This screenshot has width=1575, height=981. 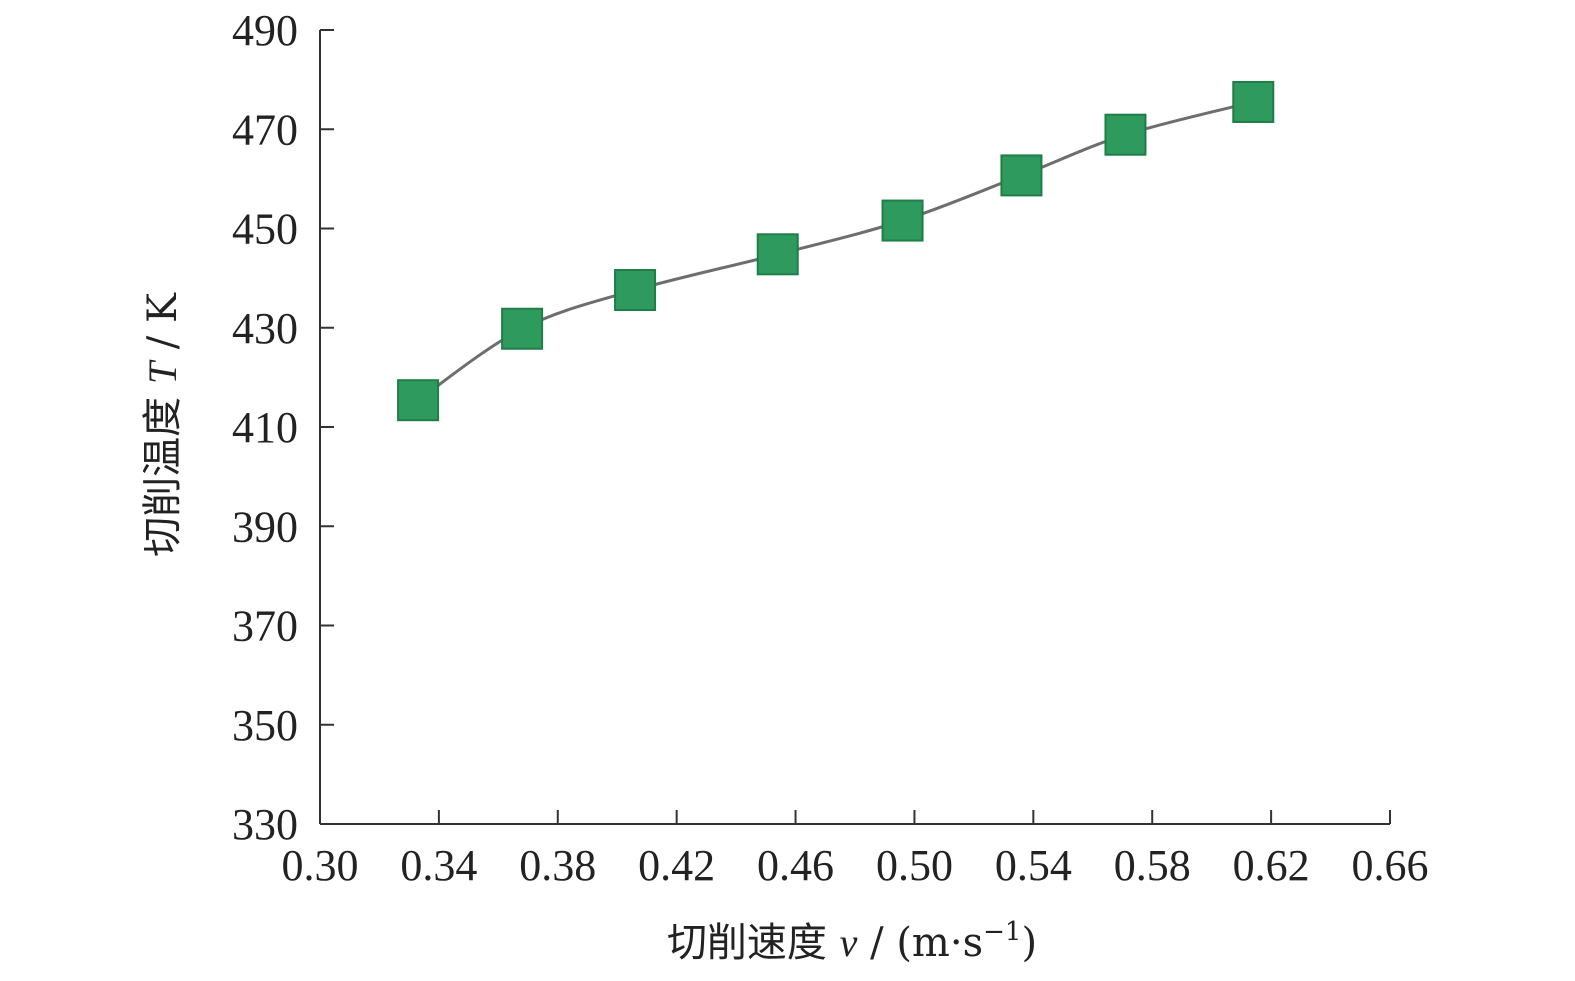 What do you see at coordinates (1390, 865) in the screenshot?
I see `x-tick-label: 0.66` at bounding box center [1390, 865].